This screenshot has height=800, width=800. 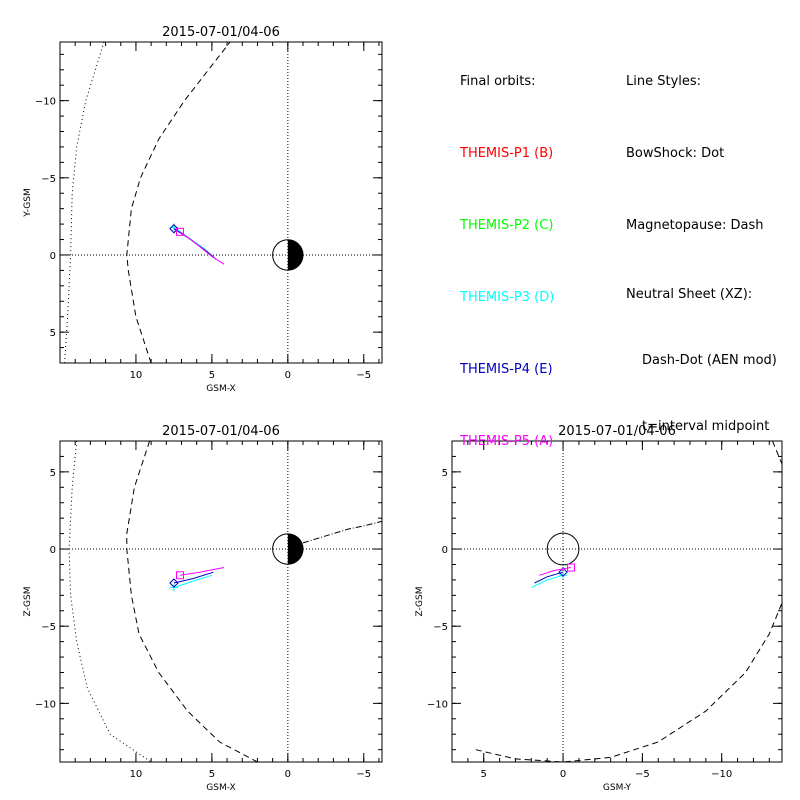 I want to click on legend-item-p1: THEMIS-P1 (B), so click(x=507, y=153).